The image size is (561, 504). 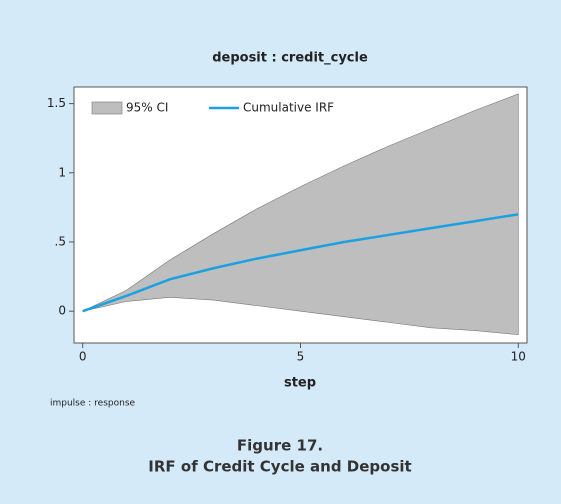 I want to click on legend-swatch, so click(x=107, y=108).